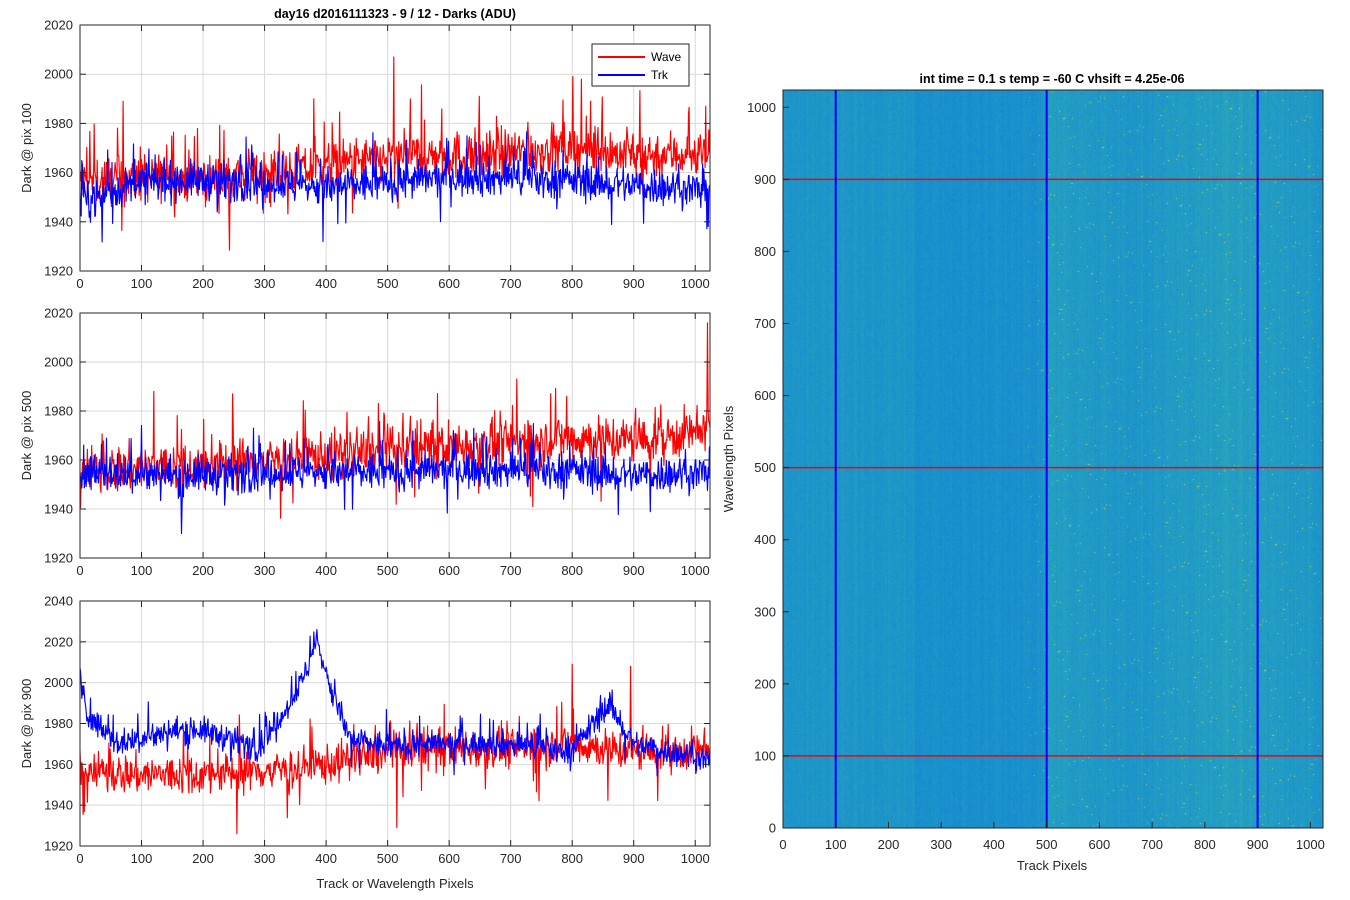 This screenshot has height=900, width=1350. I want to click on heatmap-x-tick-label: 400, so click(994, 844).